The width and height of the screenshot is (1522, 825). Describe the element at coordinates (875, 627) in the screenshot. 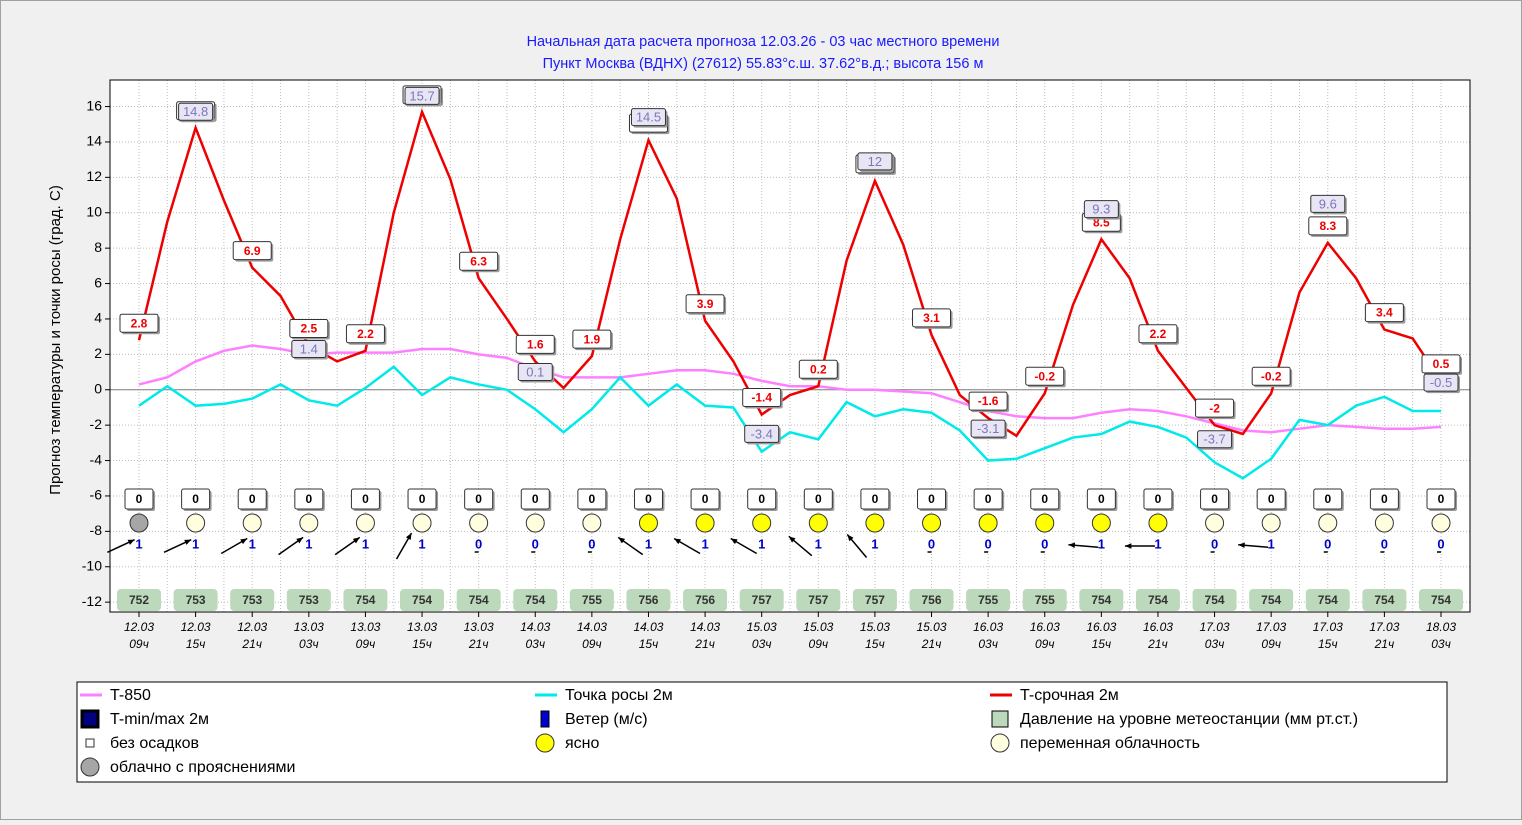

I see `x-tick-label: 15.03` at that location.